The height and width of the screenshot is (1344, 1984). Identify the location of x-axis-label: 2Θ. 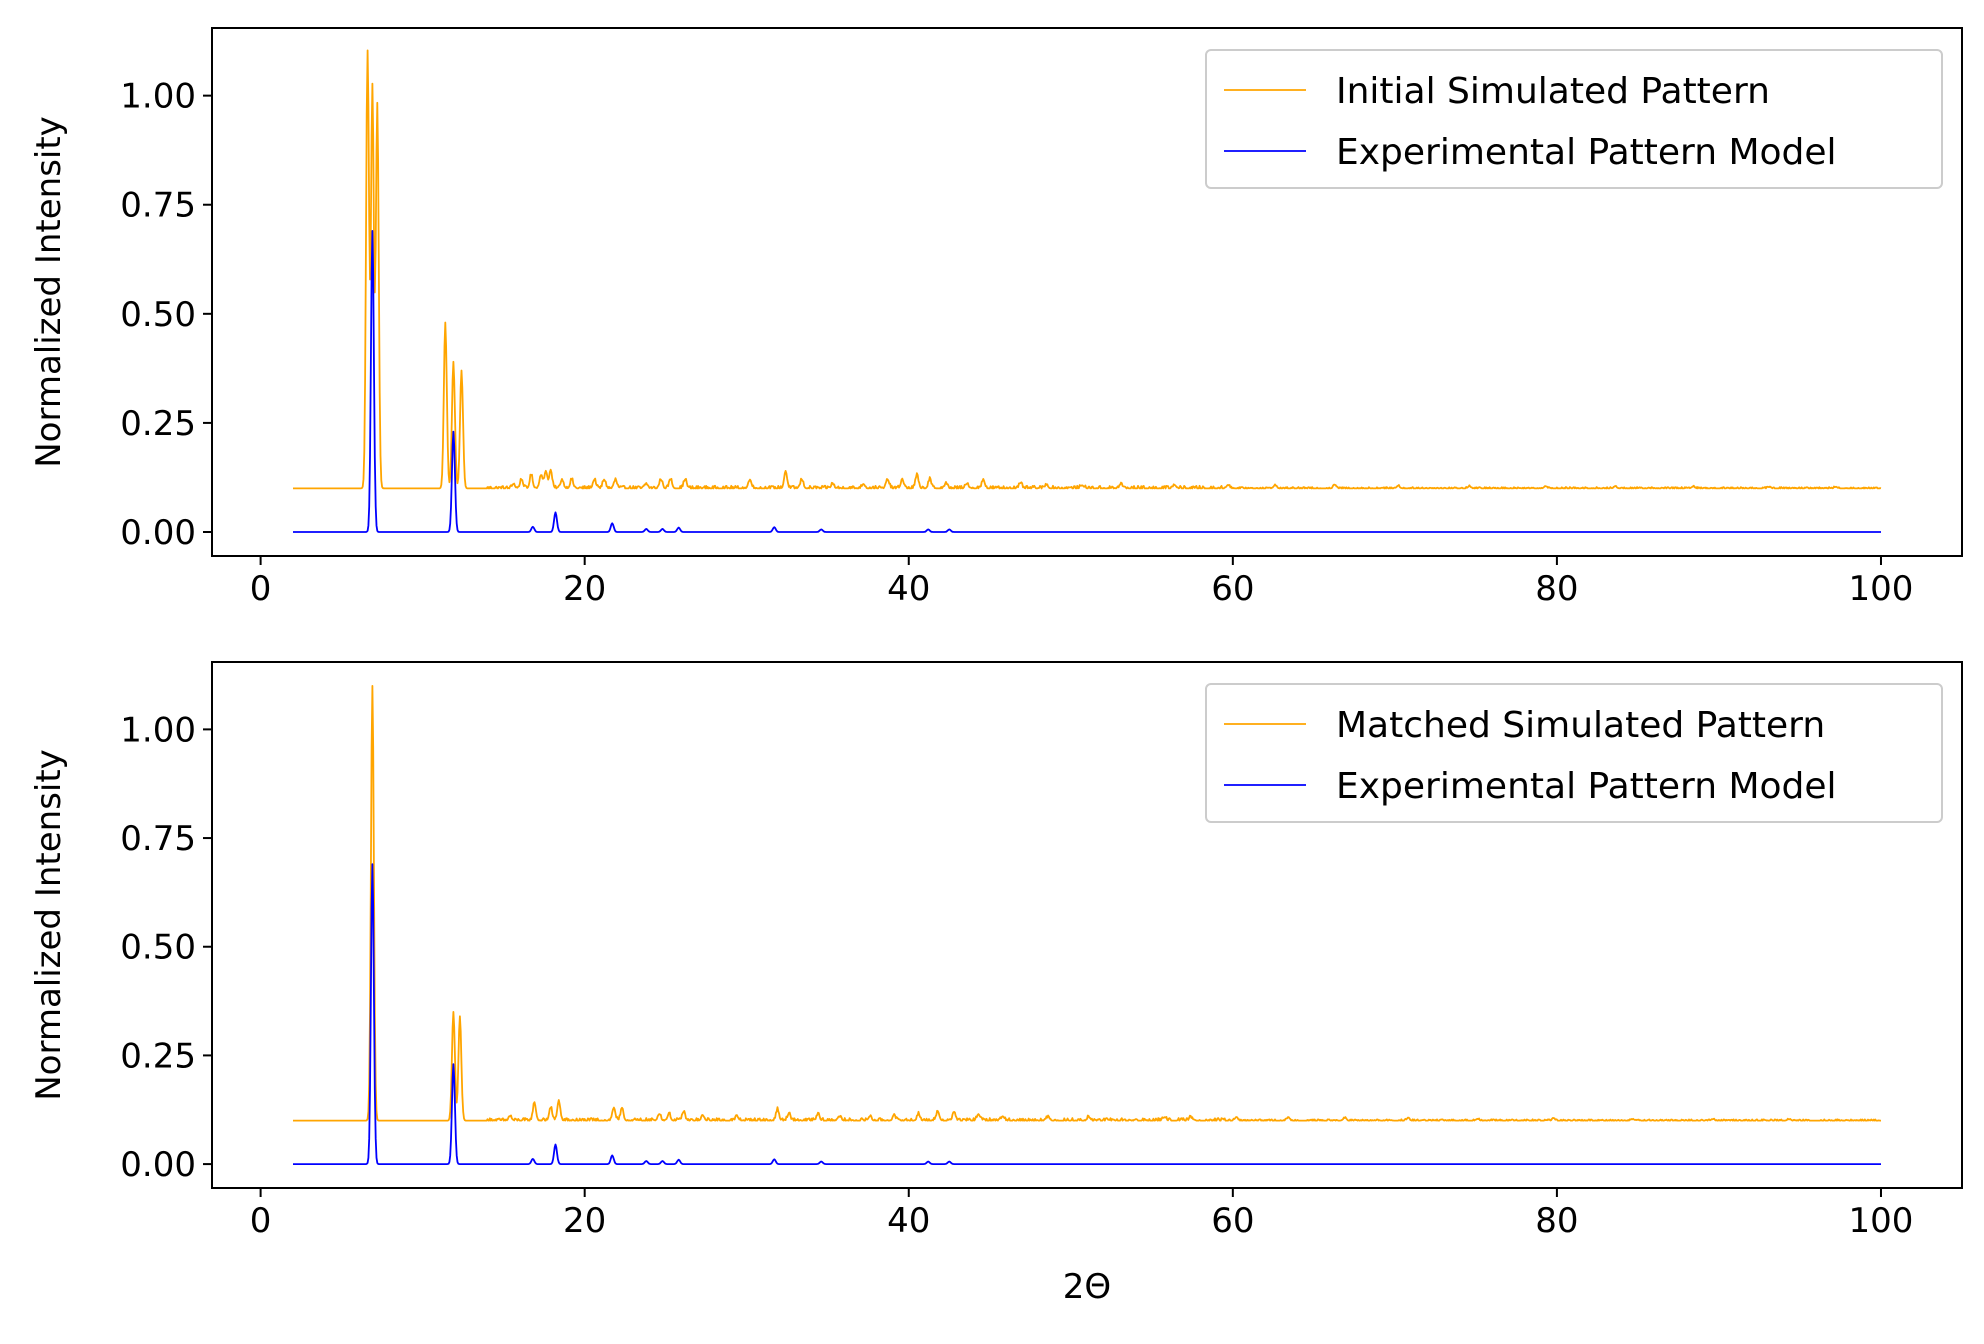
(1087, 1287).